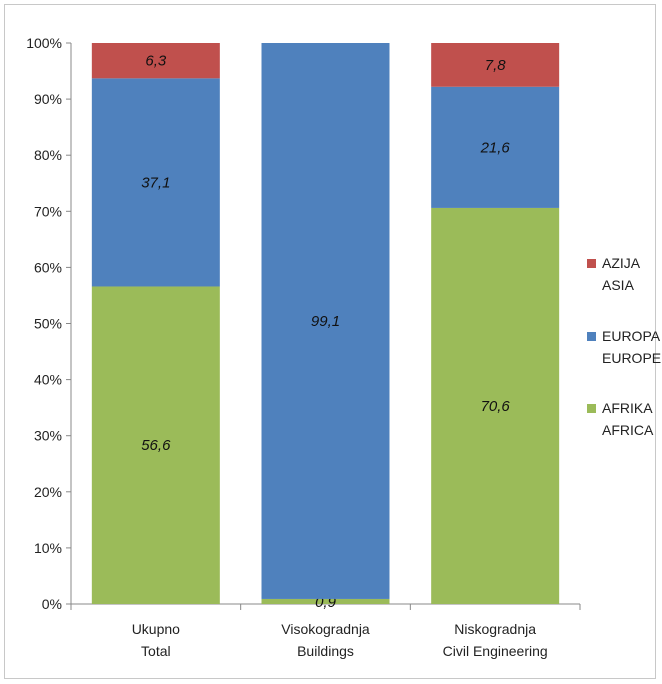 The height and width of the screenshot is (684, 662). What do you see at coordinates (495, 629) in the screenshot?
I see `x-tick-label: Niskogradnja` at bounding box center [495, 629].